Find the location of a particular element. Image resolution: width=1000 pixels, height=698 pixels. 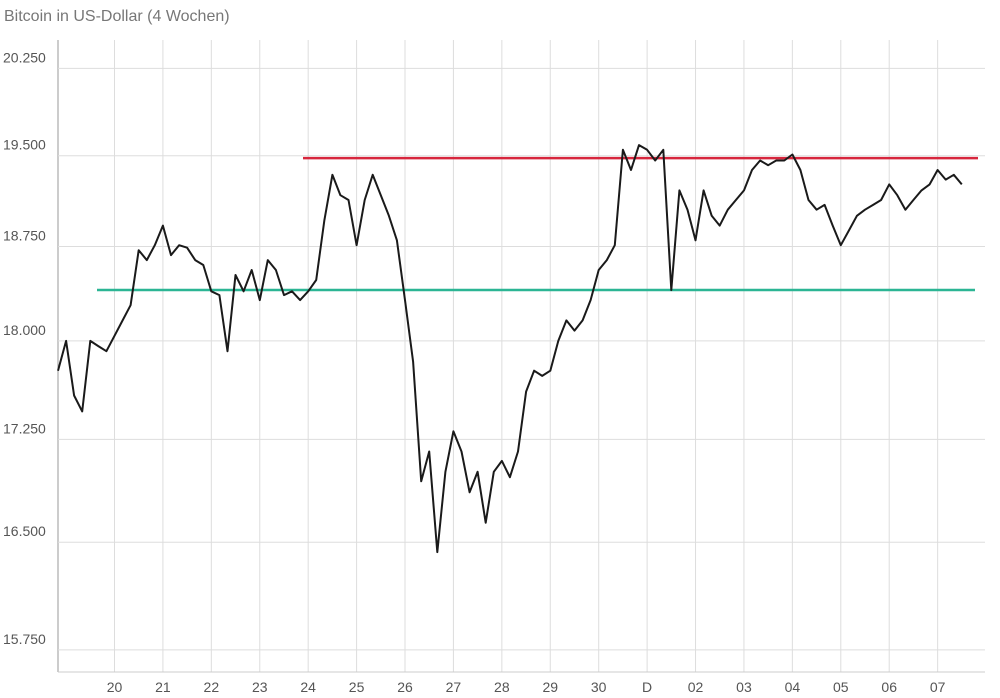

y-tick-label: 15.750 is located at coordinates (24, 639).